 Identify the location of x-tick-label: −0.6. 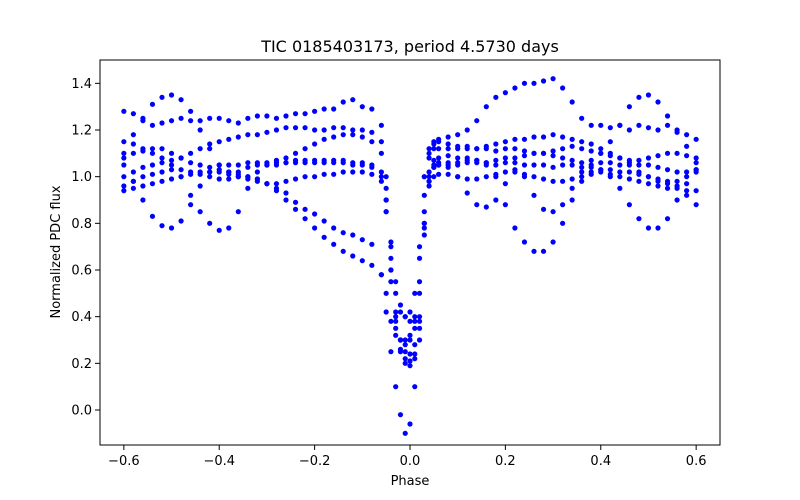
(124, 461).